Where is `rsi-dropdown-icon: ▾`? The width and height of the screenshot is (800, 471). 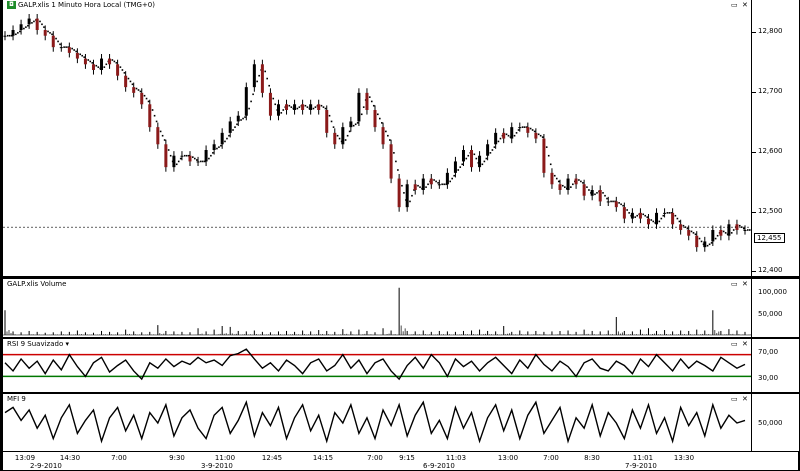
rsi-dropdown-icon: ▾ is located at coordinates (67, 344).